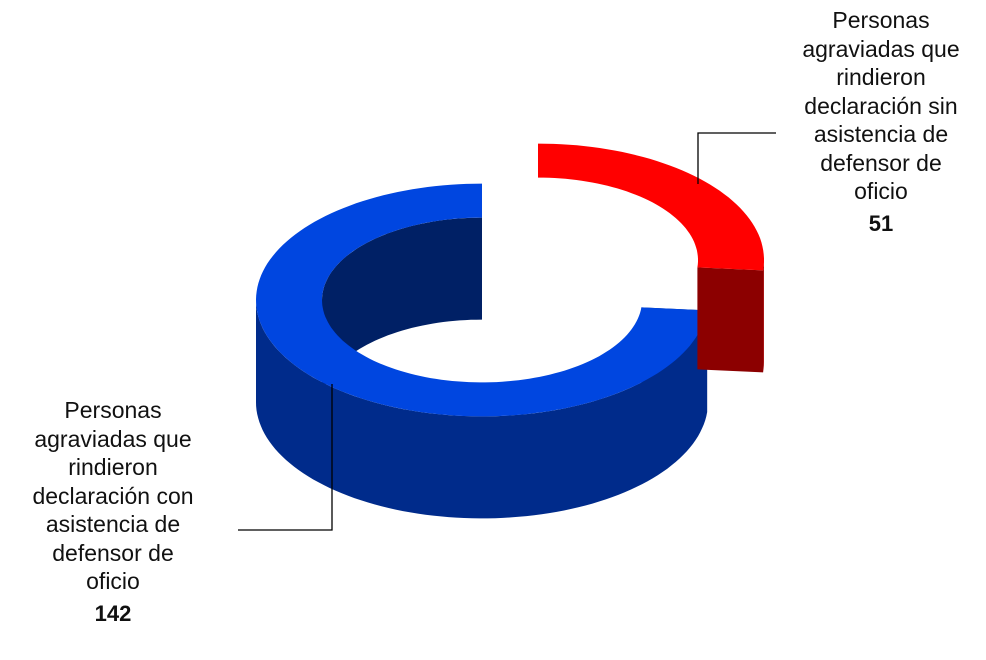 This screenshot has height=660, width=986. Describe the element at coordinates (881, 224) in the screenshot. I see `slice-value-label: 51` at that location.